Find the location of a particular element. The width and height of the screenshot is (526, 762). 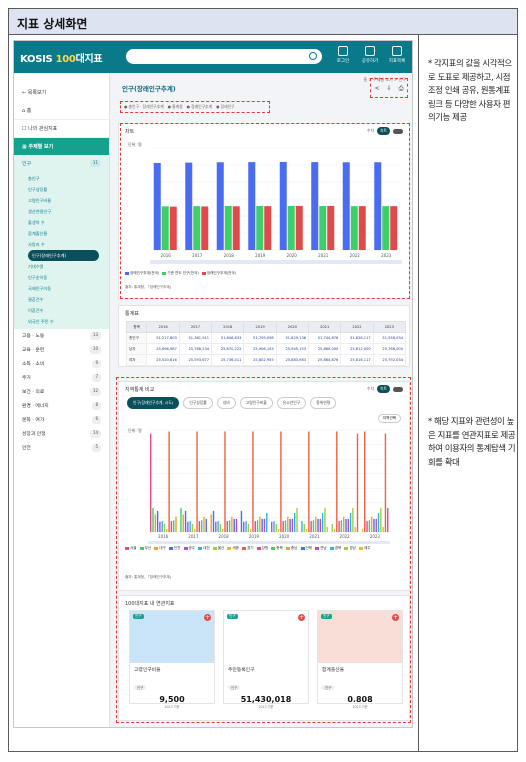

tag-chip: ● 총인구 · 장래인구추계 is located at coordinates (144, 106).